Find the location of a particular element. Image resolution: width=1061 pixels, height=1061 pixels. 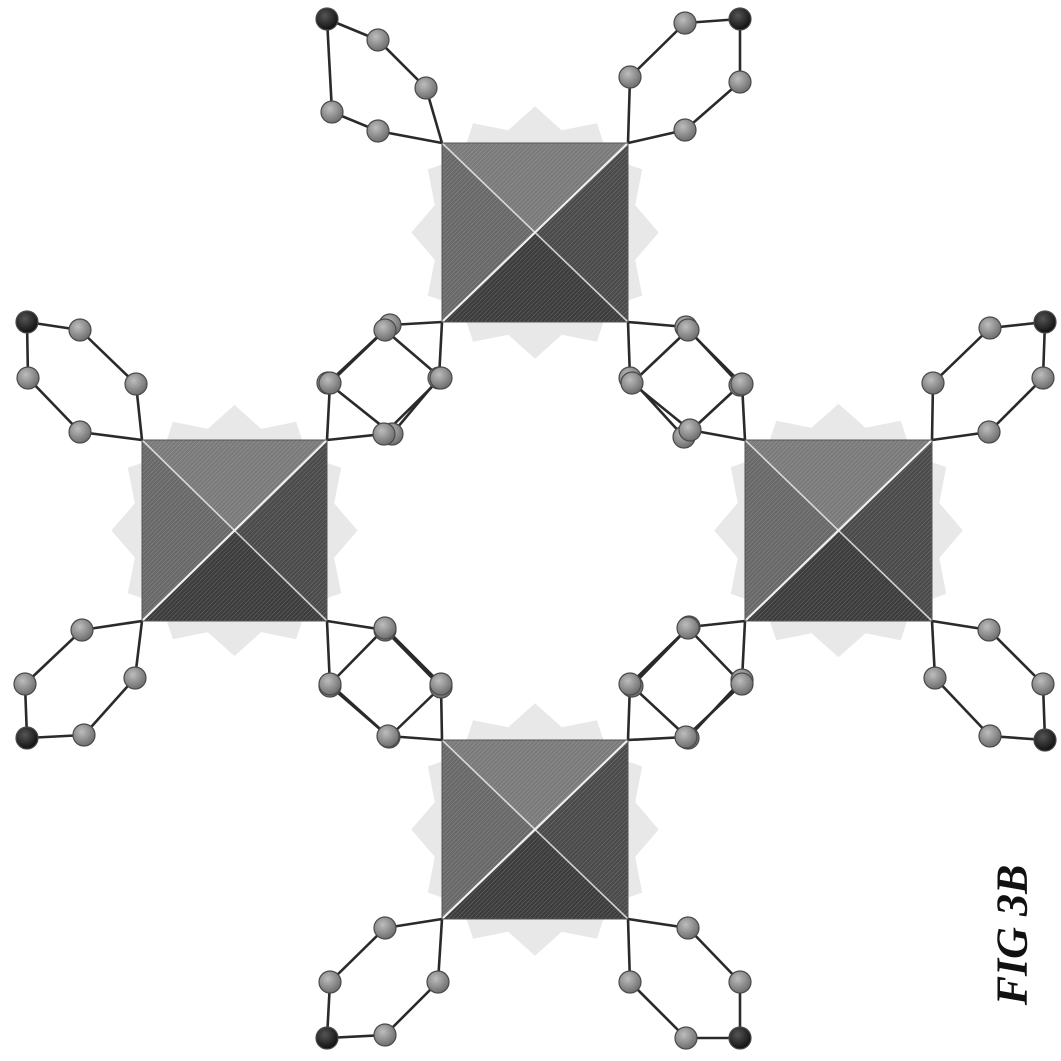

octahedron-top is located at coordinates (535, 232).